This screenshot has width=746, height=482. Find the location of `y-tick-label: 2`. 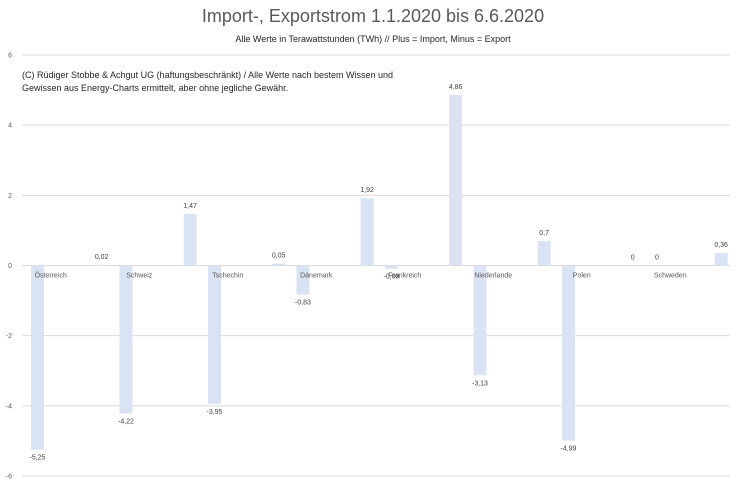

y-tick-label: 2 is located at coordinates (10, 196).